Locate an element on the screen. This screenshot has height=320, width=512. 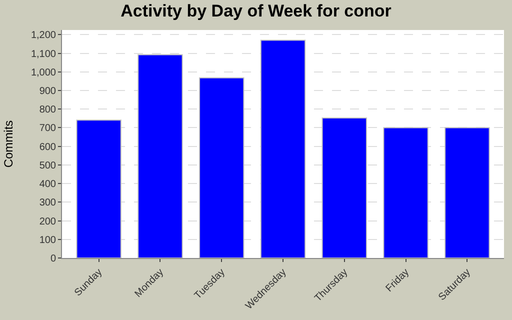
y-axis-title: Commits is located at coordinates (8, 144).